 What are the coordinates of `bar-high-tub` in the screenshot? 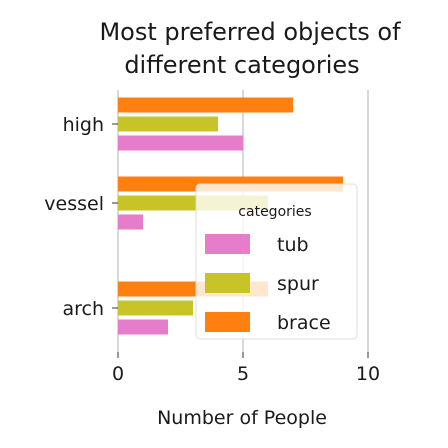 It's located at (180, 143).